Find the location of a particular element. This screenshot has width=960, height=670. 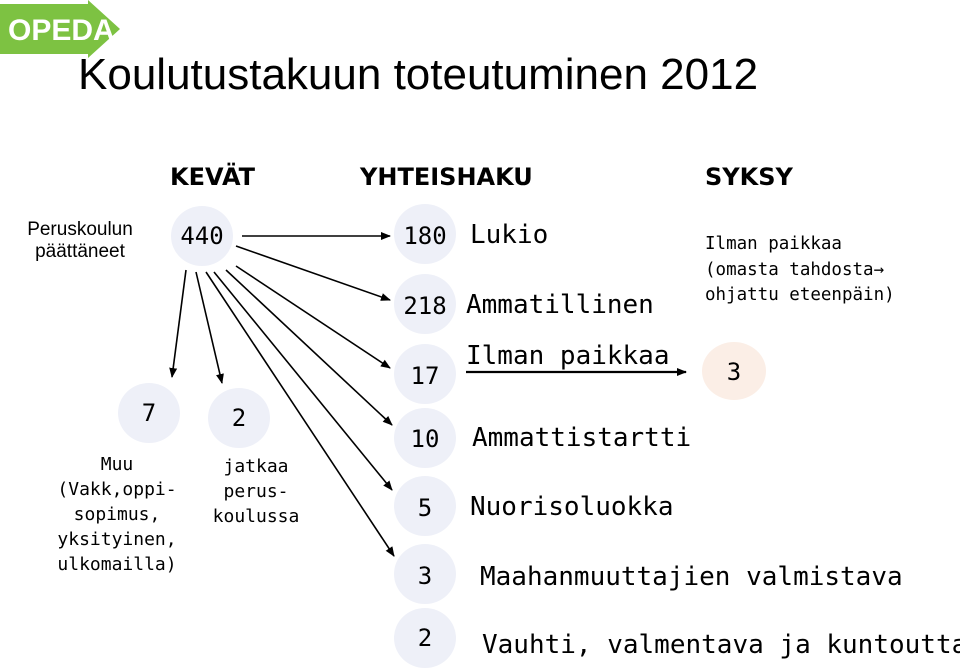

source-value: 440 is located at coordinates (202, 236).